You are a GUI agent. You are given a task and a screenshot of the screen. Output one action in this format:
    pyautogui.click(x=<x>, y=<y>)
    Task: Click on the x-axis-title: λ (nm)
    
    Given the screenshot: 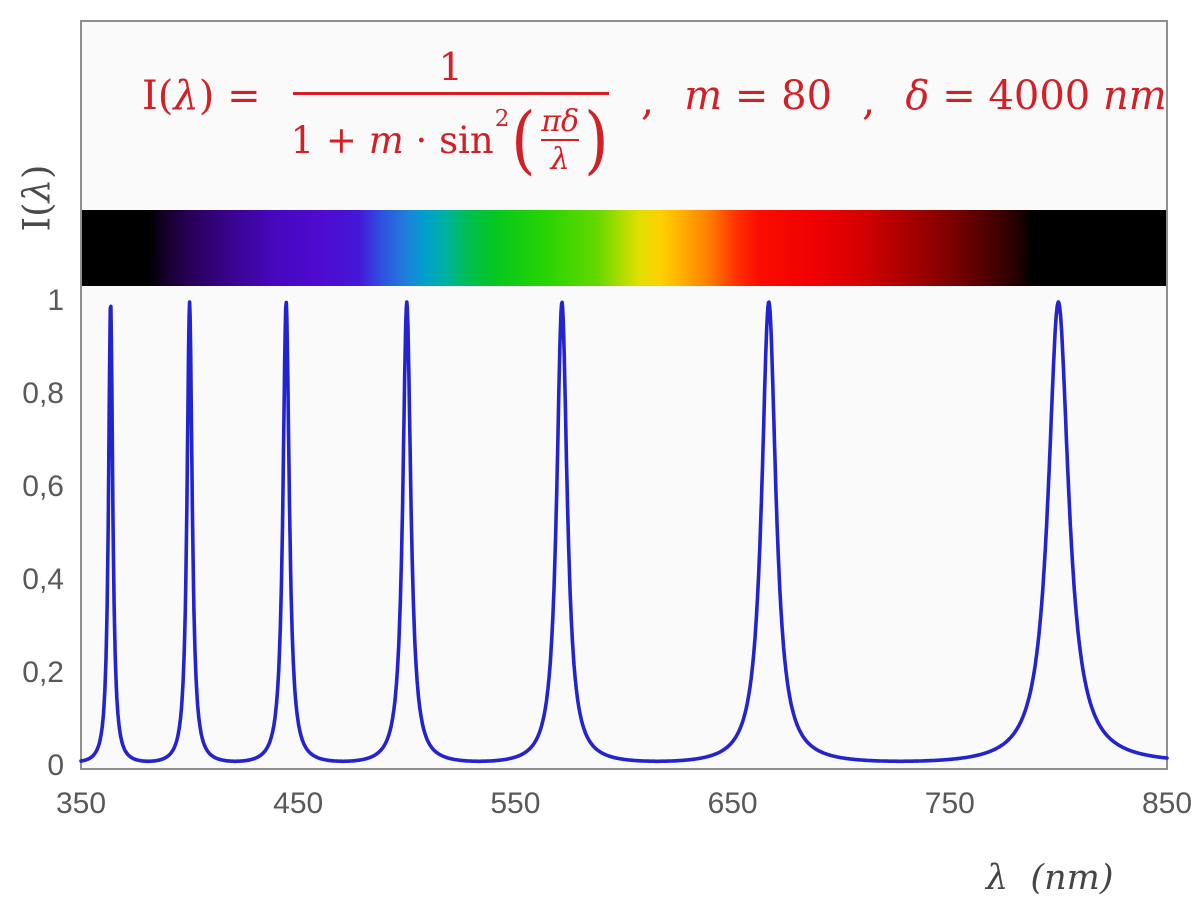 What is the action you would take?
    pyautogui.click(x=1050, y=878)
    